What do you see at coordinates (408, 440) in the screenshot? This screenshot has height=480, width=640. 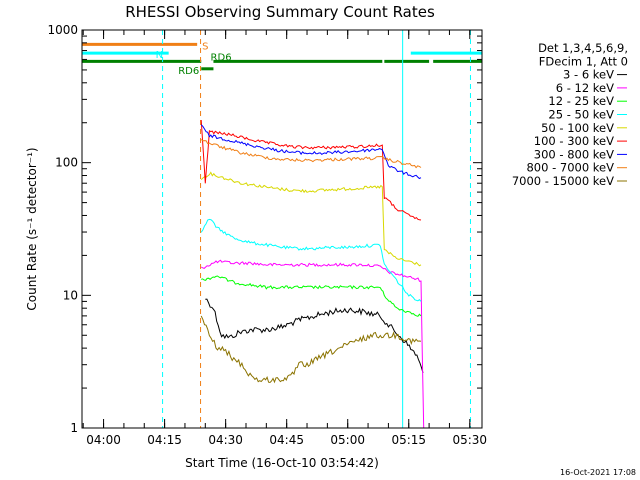 I see `x-tick-label: 05:15` at bounding box center [408, 440].